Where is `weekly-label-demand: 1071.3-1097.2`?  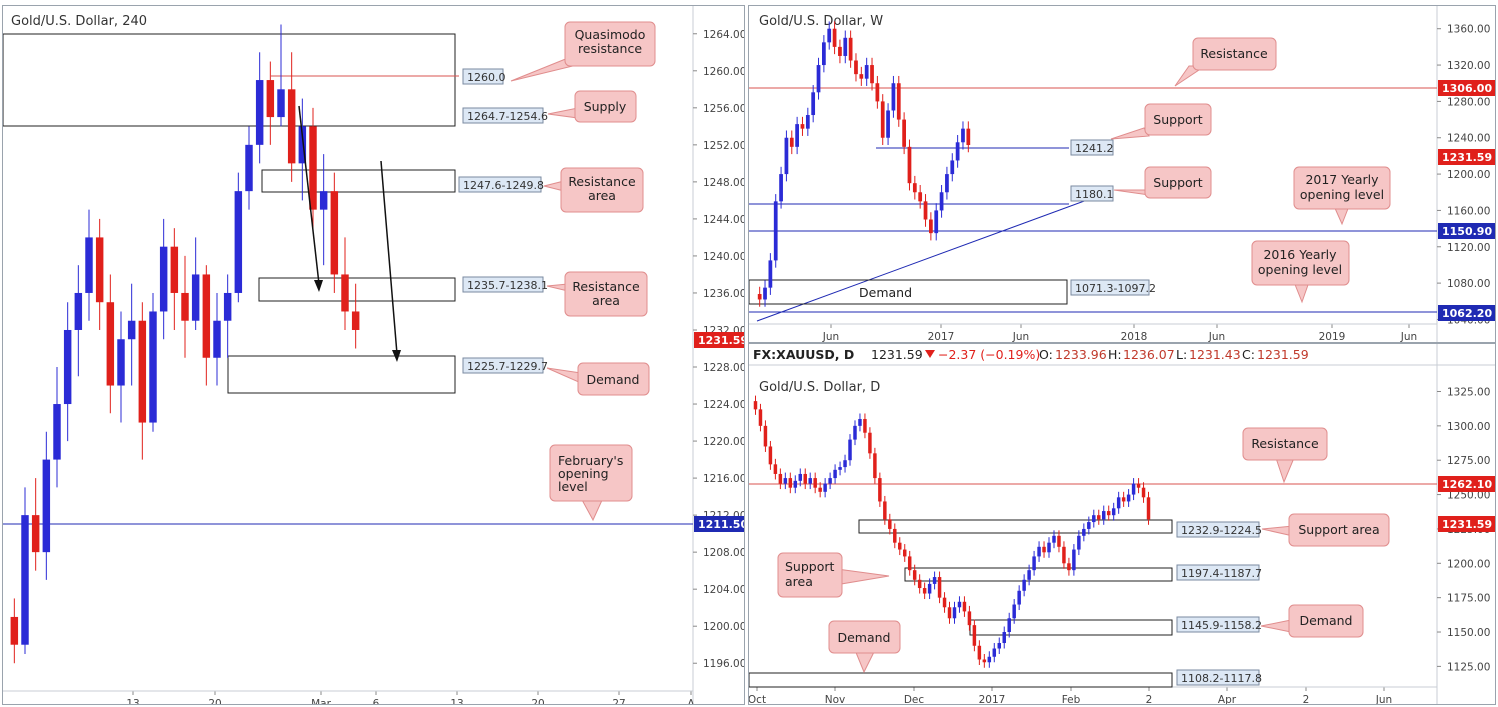 weekly-label-demand: 1071.3-1097.2 is located at coordinates (1115, 288).